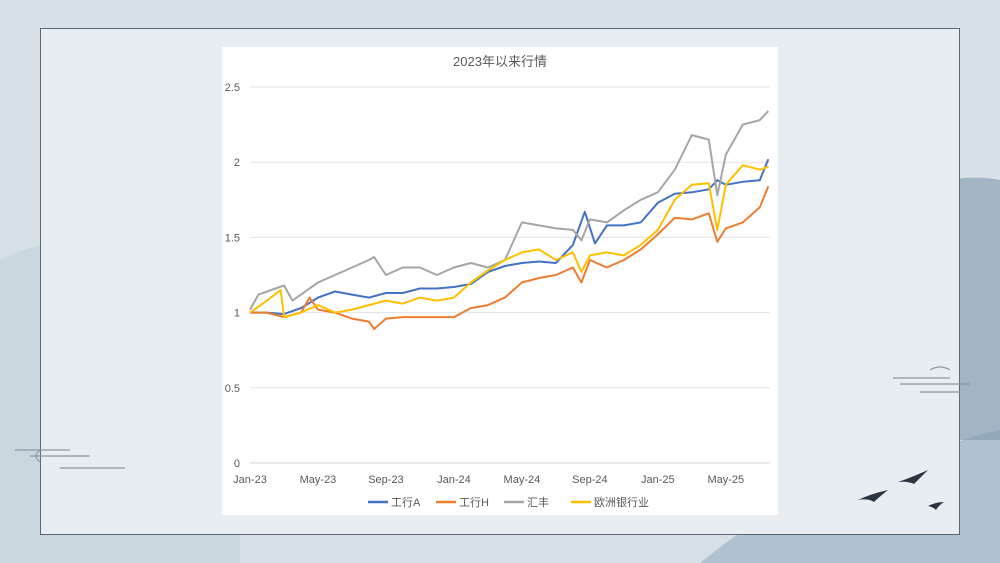 The height and width of the screenshot is (563, 1000). What do you see at coordinates (658, 480) in the screenshot?
I see `x-tick-label: Jan-25` at bounding box center [658, 480].